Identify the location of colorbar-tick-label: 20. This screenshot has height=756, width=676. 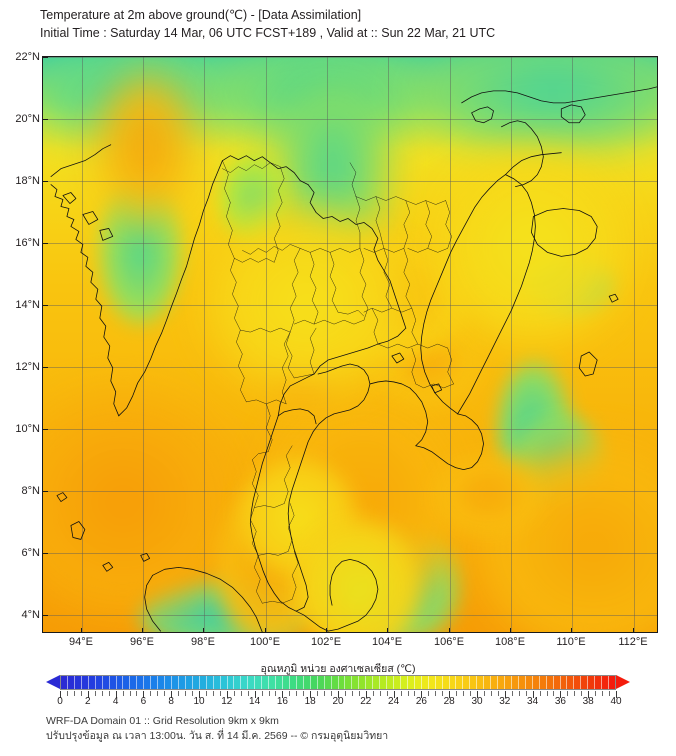
(338, 701).